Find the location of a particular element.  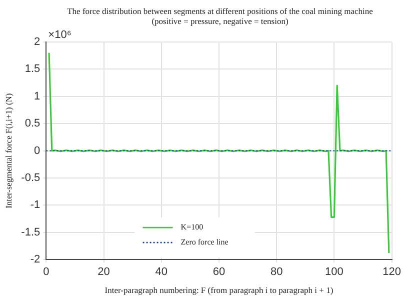

x-tick-label: 100 is located at coordinates (334, 272).